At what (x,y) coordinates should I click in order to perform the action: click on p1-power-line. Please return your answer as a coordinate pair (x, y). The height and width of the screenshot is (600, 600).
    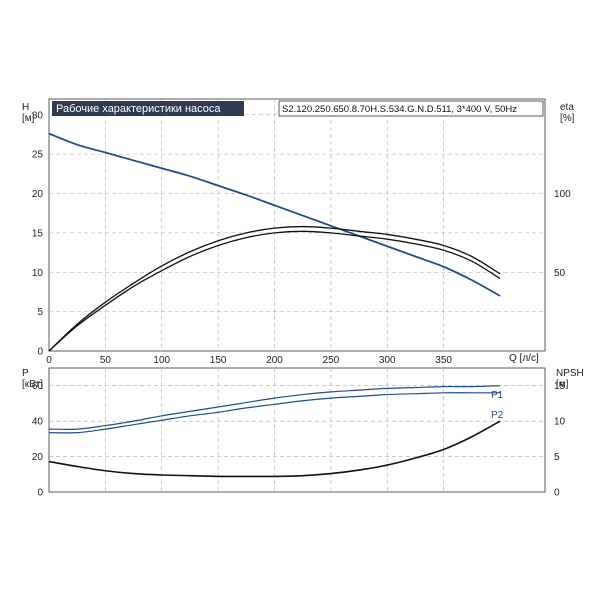
    Looking at the image, I should click on (274, 407).